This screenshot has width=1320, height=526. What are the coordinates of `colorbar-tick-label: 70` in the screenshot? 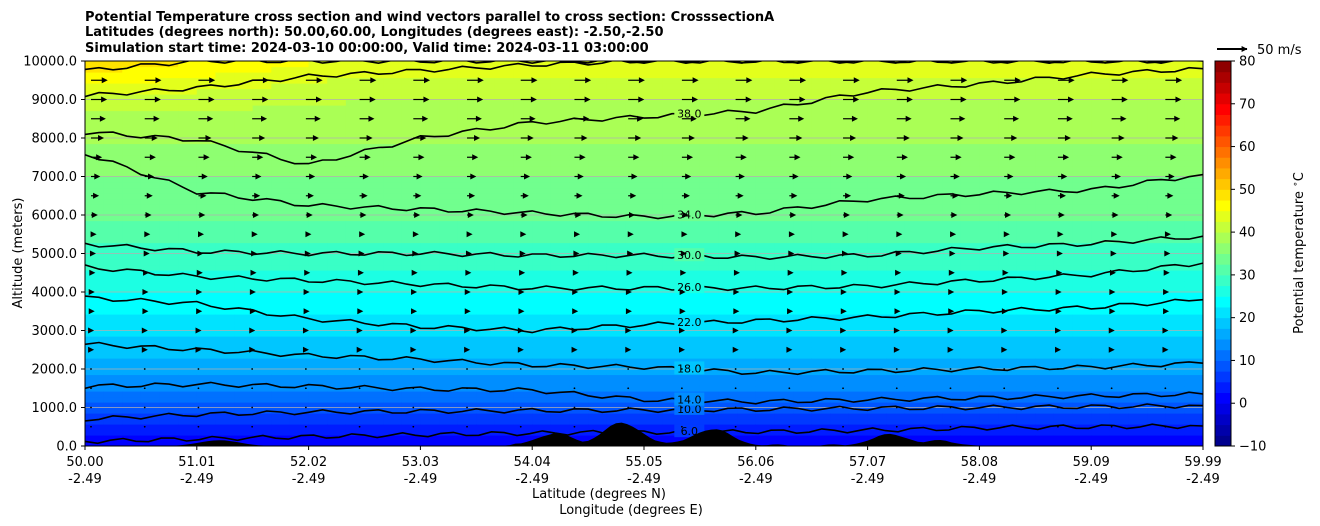 It's located at (1247, 104).